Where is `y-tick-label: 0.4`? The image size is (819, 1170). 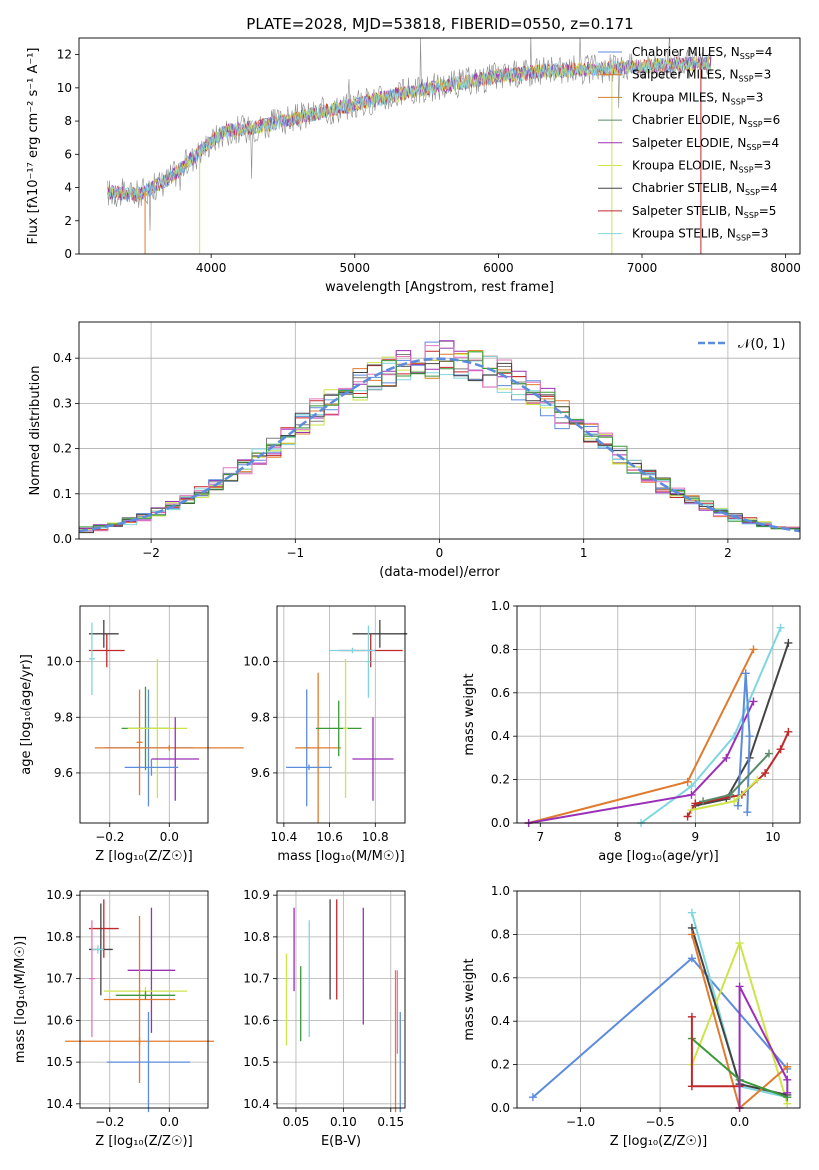 y-tick-label: 0.4 is located at coordinates (62, 358).